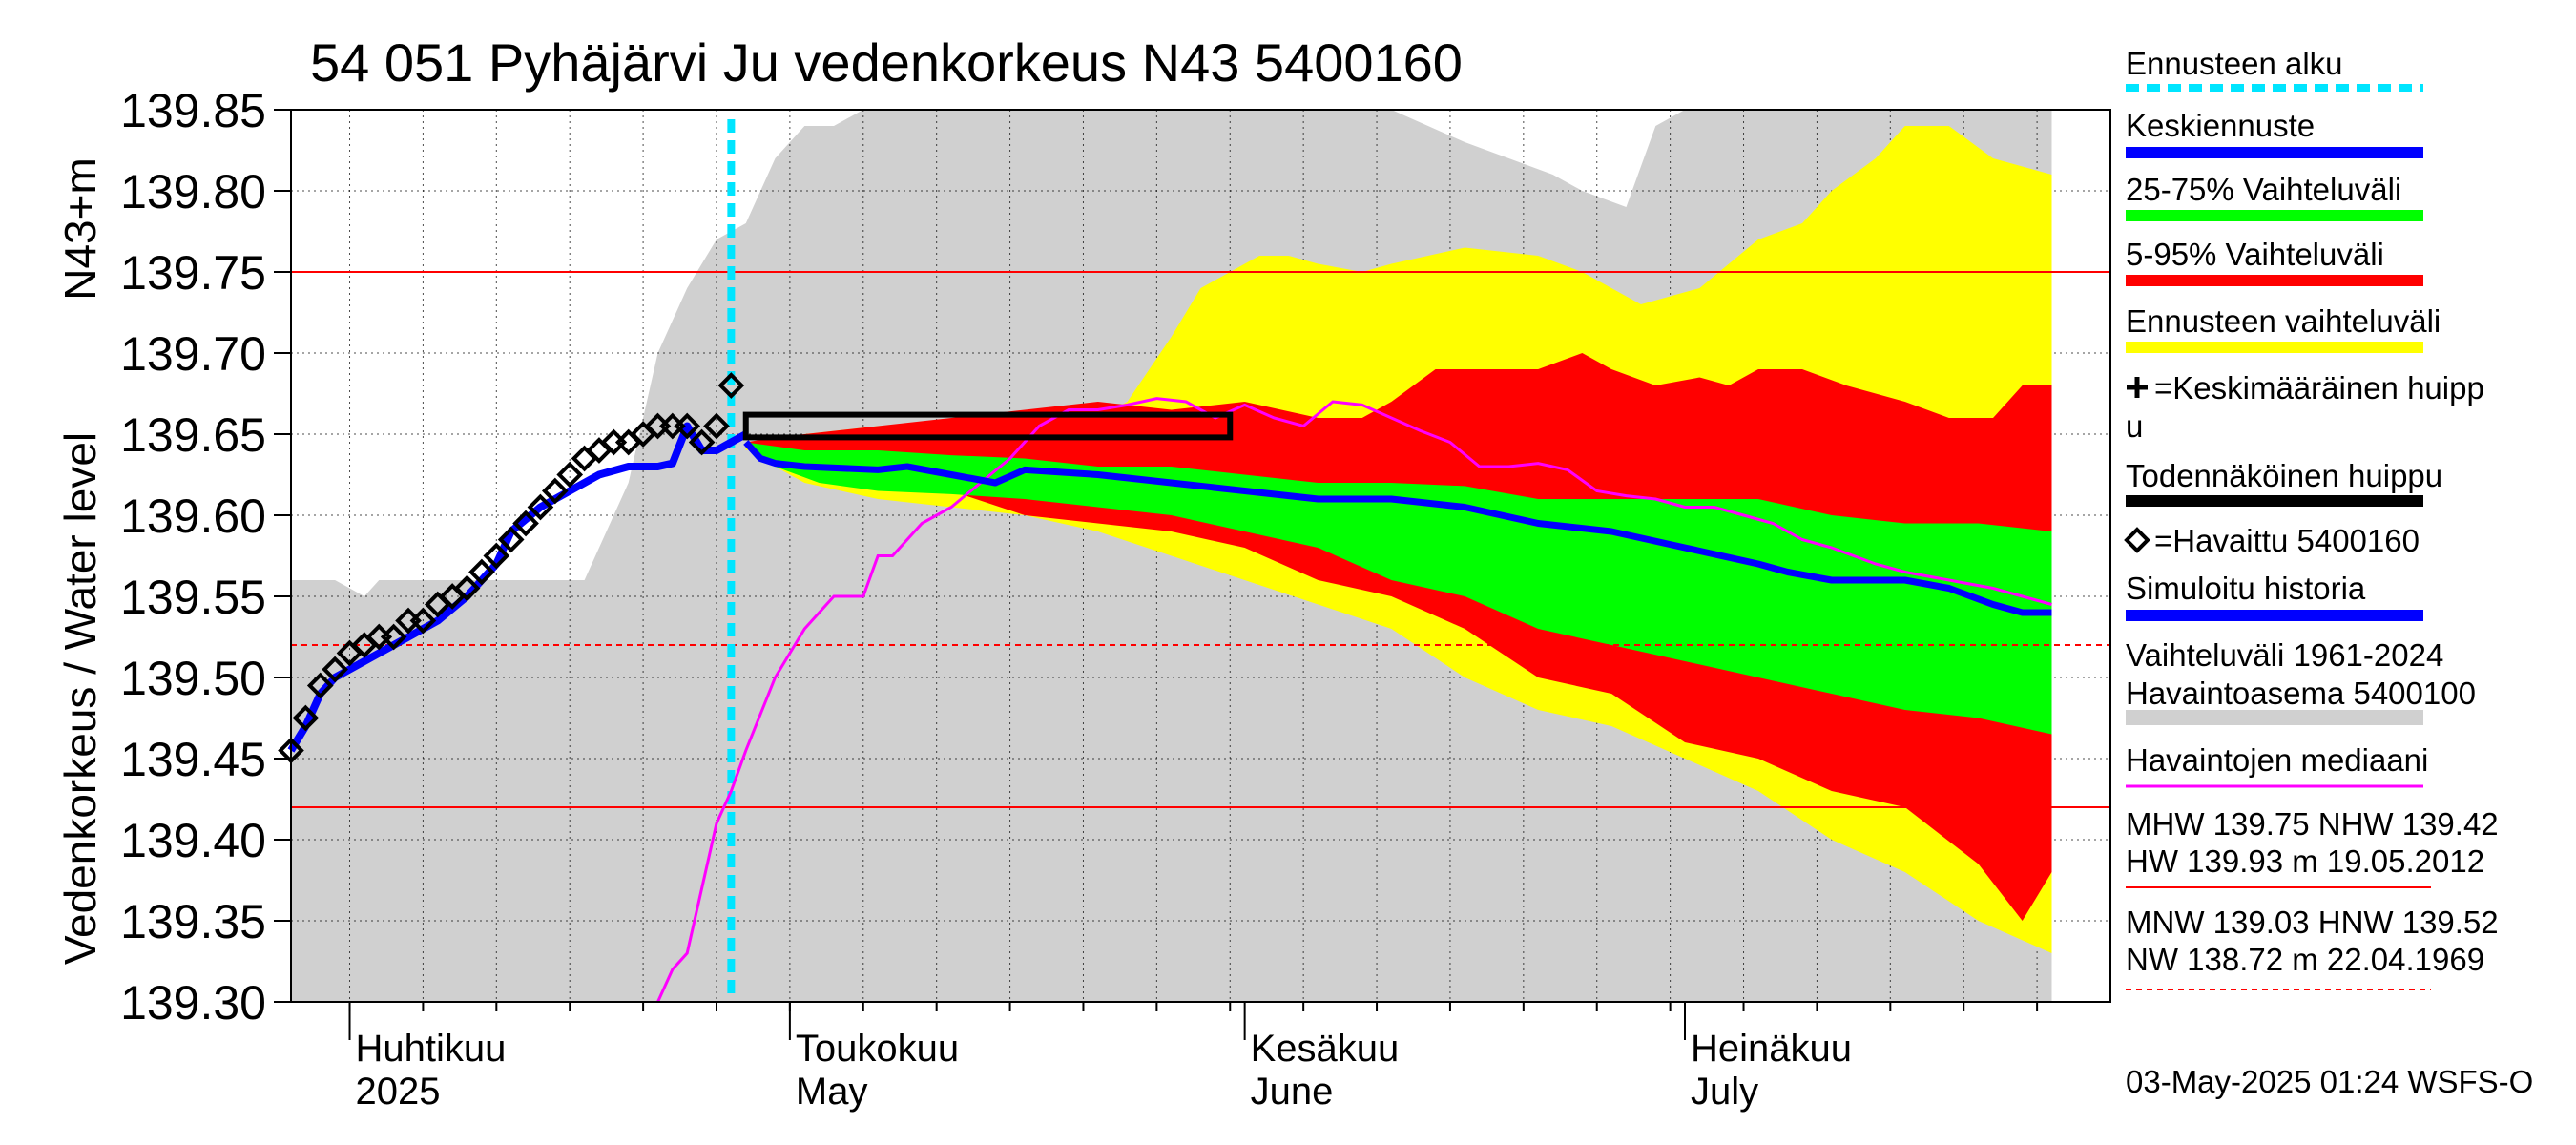  Describe the element at coordinates (2137, 540) in the screenshot. I see `legend-diamond-icon` at that location.